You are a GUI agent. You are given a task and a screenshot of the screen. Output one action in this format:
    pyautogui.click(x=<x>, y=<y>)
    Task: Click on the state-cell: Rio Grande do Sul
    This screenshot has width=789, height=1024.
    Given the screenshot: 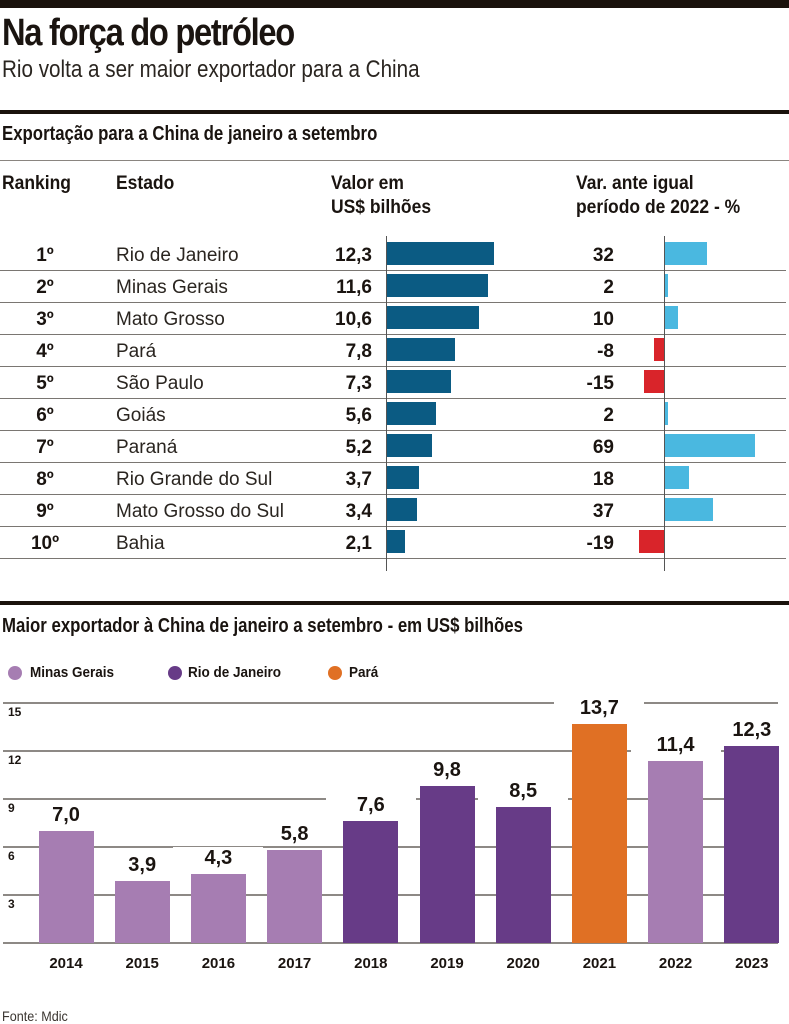 What is the action you would take?
    pyautogui.click(x=194, y=479)
    